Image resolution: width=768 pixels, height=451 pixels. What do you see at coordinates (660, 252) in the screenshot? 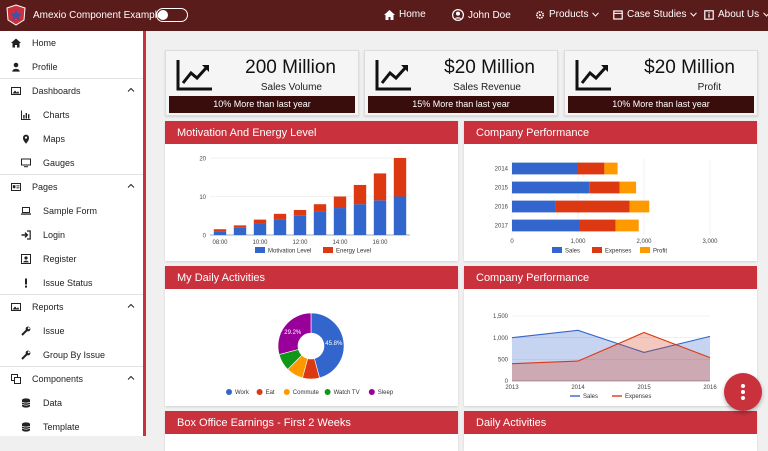
I see `legend-label: Profit` at bounding box center [660, 252].